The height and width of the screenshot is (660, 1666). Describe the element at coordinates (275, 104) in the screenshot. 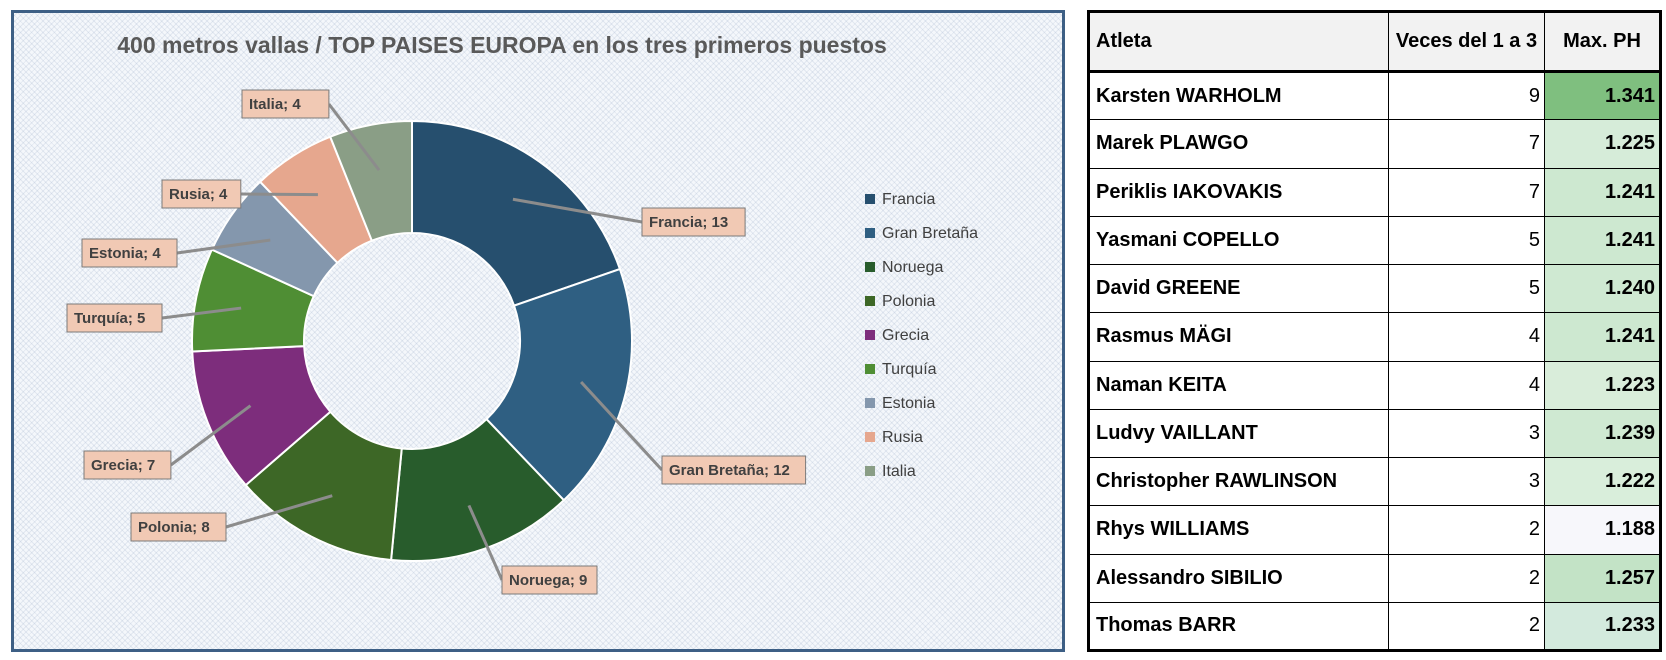

I see `data-label: Italia; 4` at that location.